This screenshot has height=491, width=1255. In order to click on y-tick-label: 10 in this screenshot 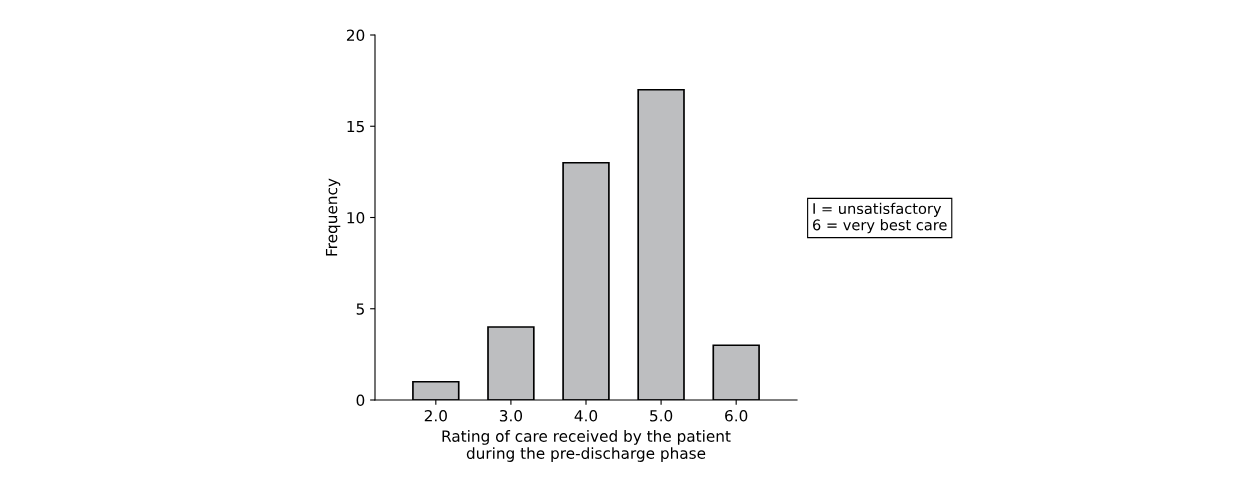, I will do `click(356, 217)`.